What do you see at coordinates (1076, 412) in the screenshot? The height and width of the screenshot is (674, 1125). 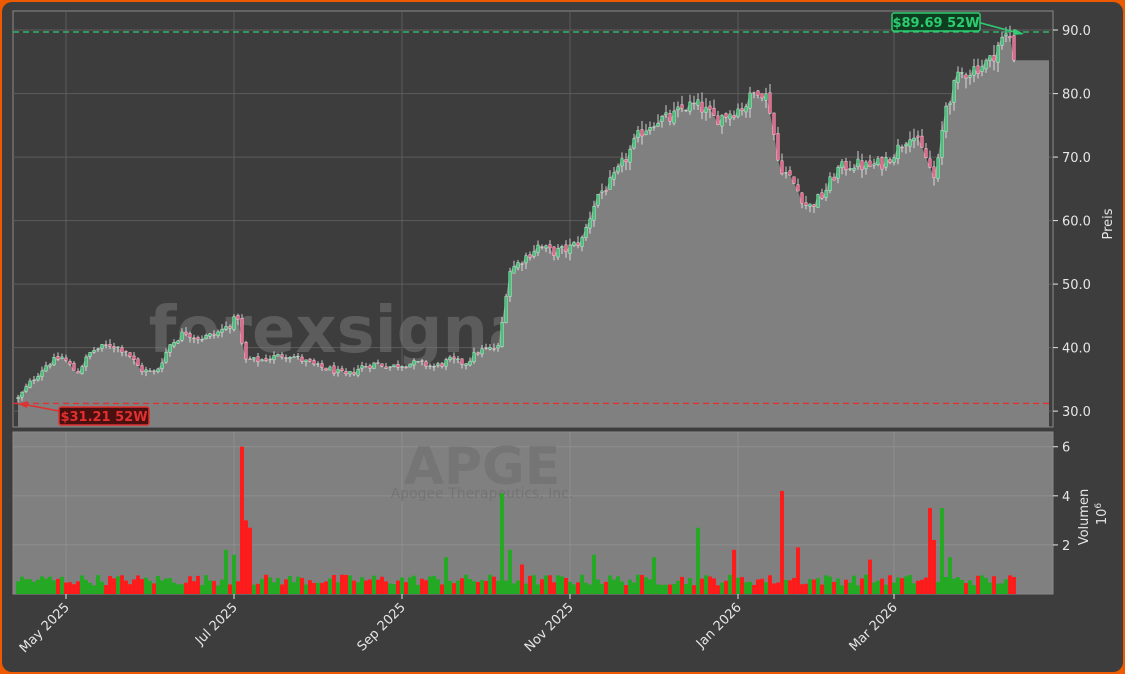 I see `price-tick-label: 30.0` at bounding box center [1076, 412].